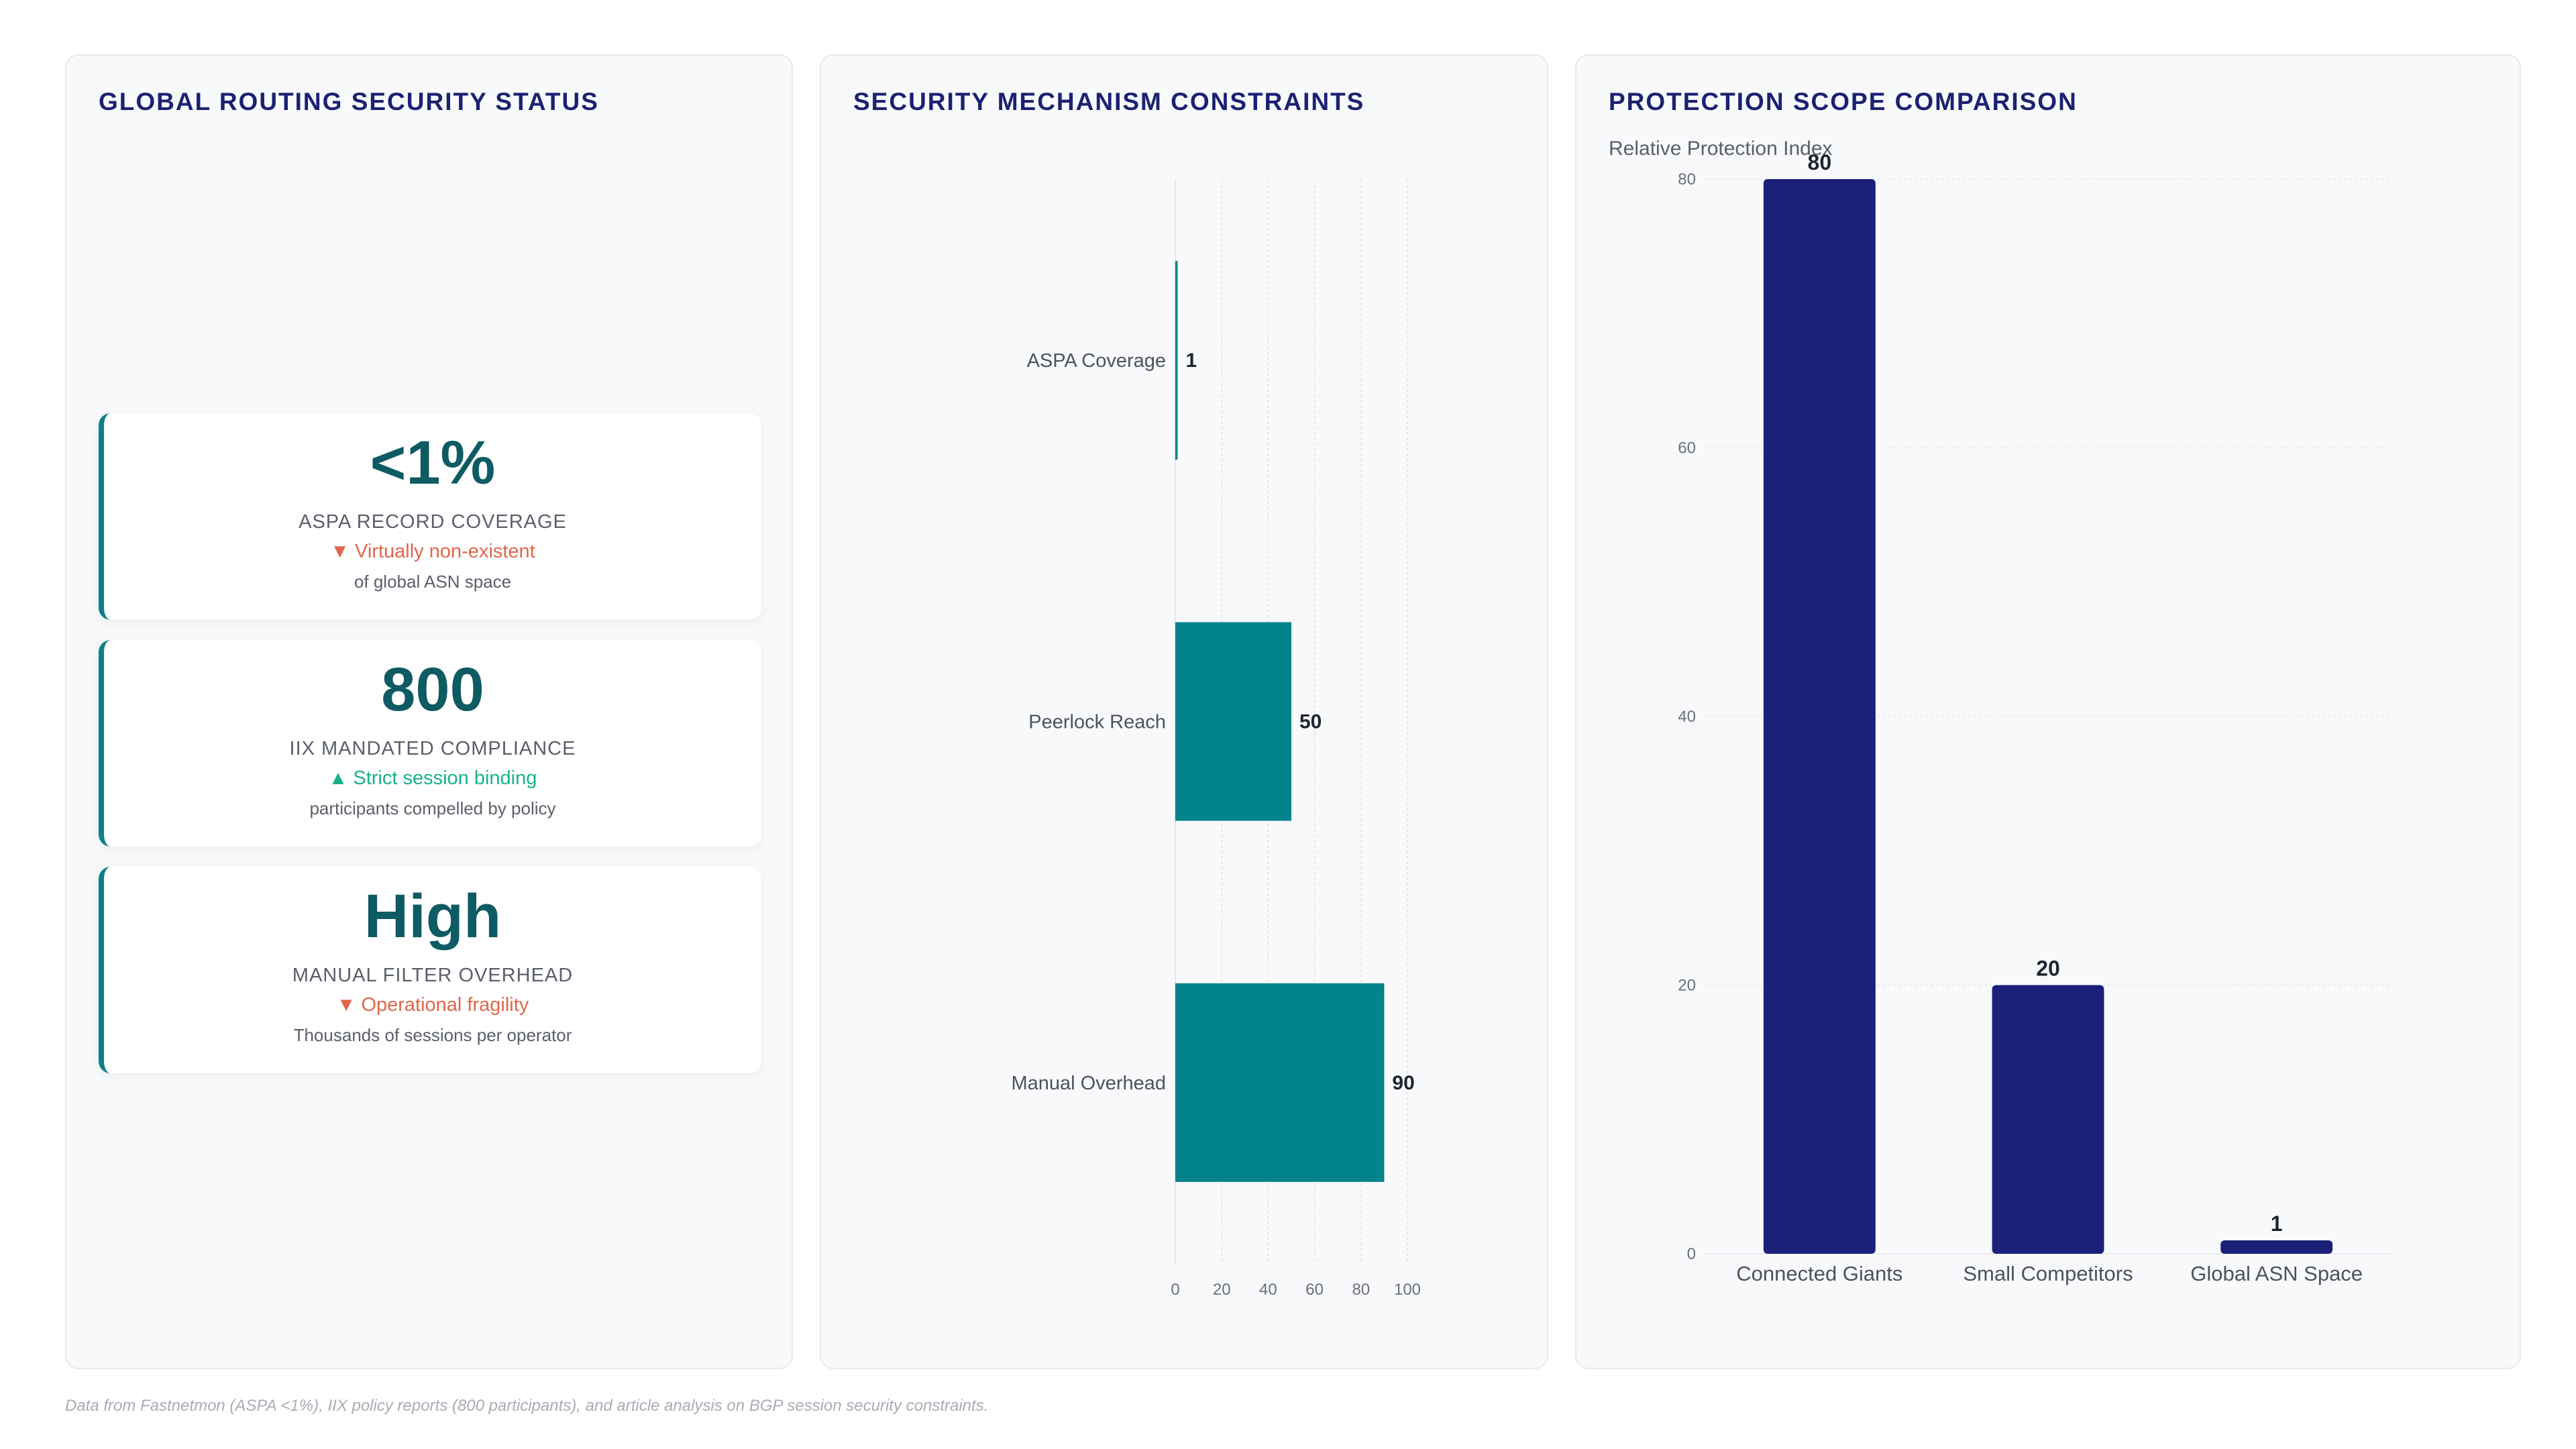 The image size is (2576, 1449). What do you see at coordinates (1687, 179) in the screenshot?
I see `y-tick-label: 80` at bounding box center [1687, 179].